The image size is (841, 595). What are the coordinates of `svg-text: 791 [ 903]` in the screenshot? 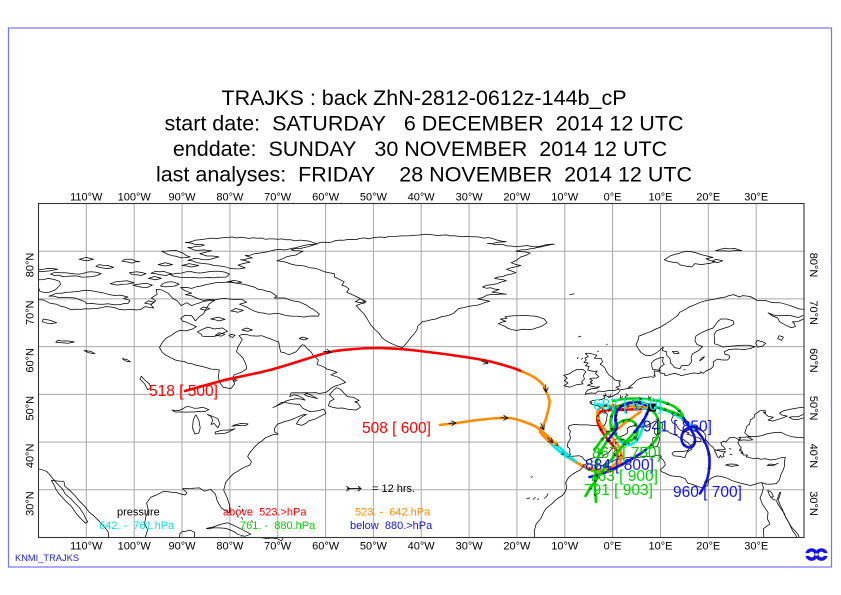 It's located at (618, 490).